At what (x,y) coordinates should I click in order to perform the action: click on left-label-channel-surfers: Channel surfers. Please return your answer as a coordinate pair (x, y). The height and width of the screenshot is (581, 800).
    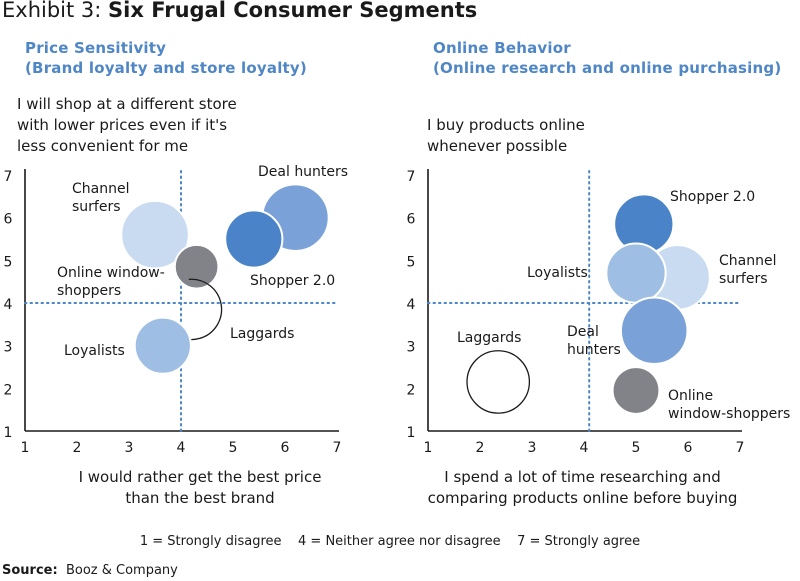
    Looking at the image, I should click on (100, 198).